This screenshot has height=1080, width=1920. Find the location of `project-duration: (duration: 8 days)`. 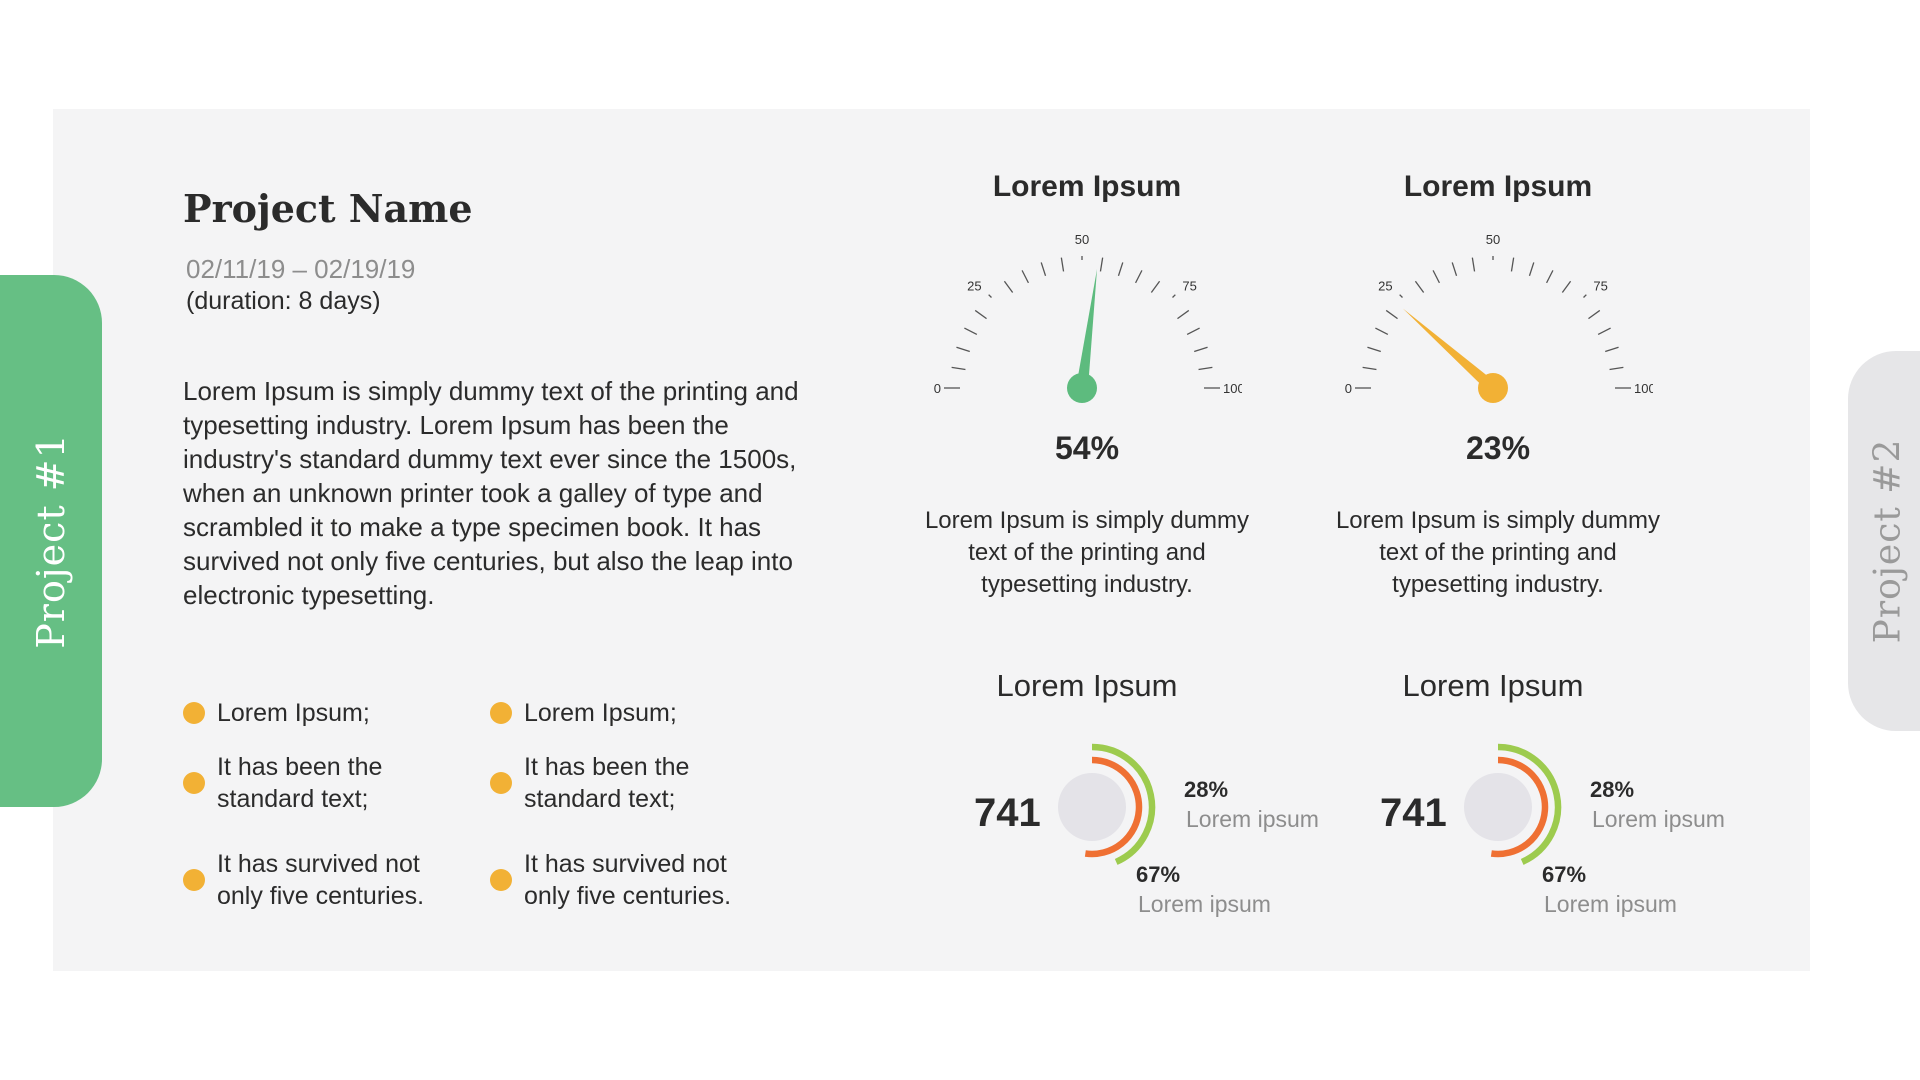

project-duration: (duration: 8 days) is located at coordinates (283, 301).